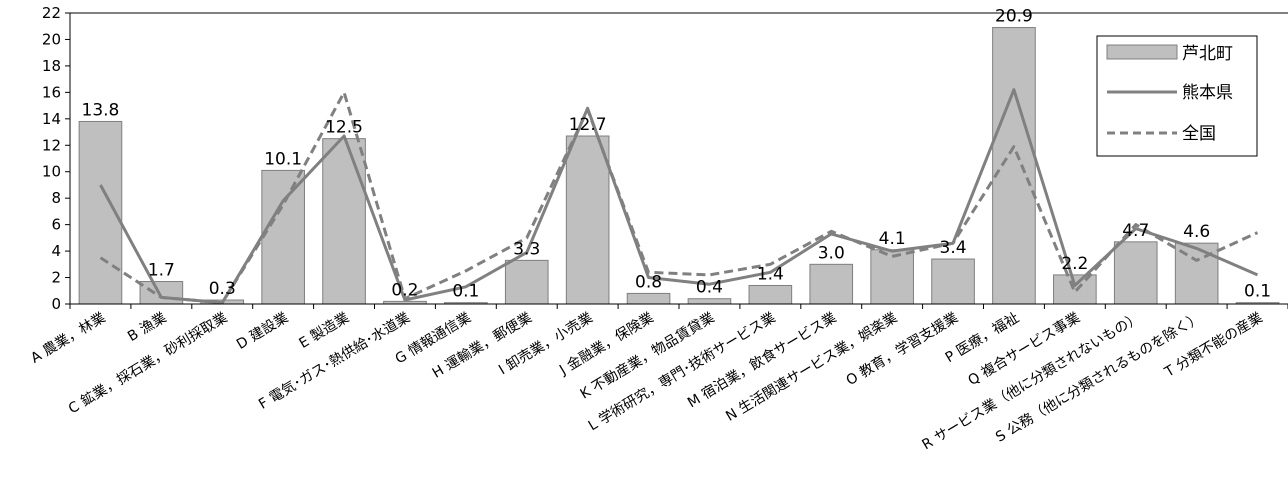 The height and width of the screenshot is (498, 1288). Describe the element at coordinates (892, 239) in the screenshot. I see `bar-data-label: 4.1` at that location.